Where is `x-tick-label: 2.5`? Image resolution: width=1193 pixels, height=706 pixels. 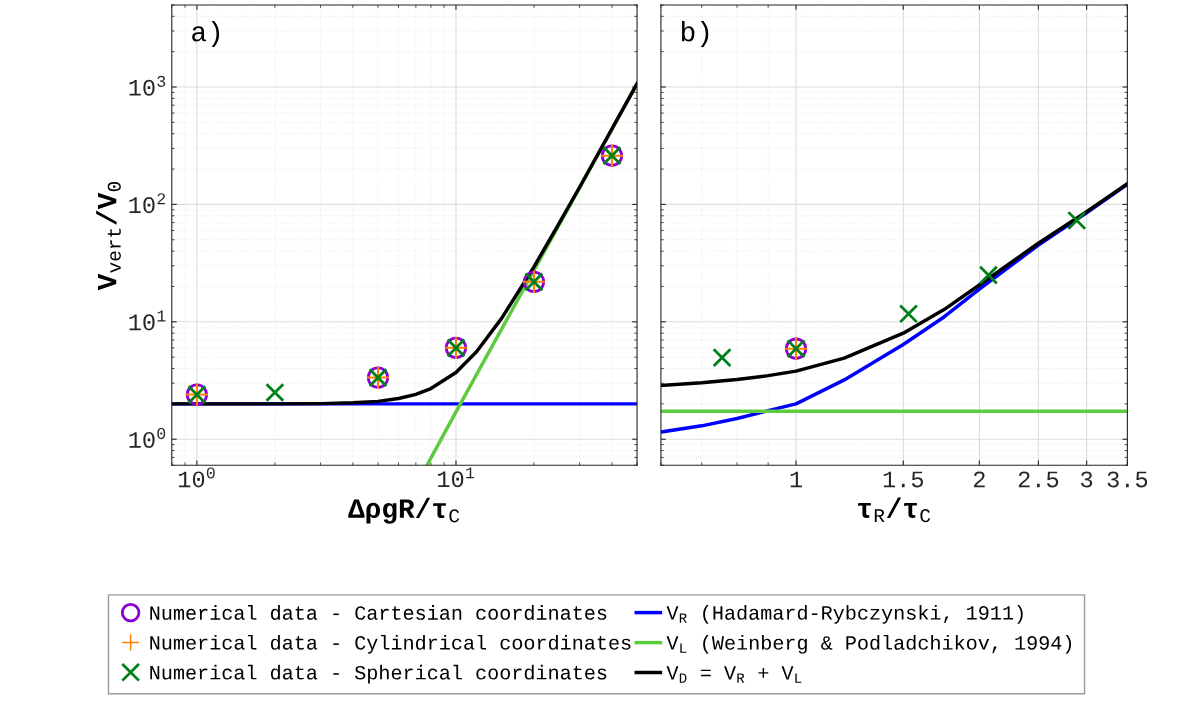
x-tick-label: 2.5 is located at coordinates (1038, 479).